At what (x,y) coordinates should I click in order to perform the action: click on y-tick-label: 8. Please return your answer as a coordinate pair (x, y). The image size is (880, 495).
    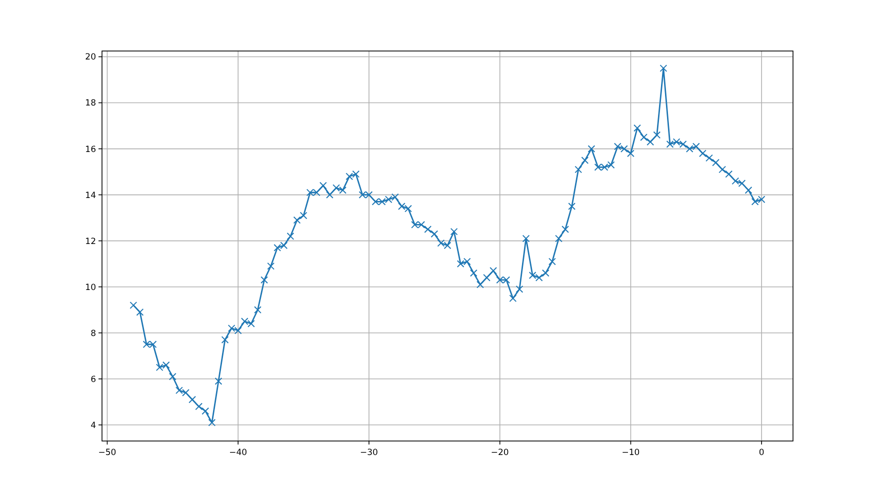
    Looking at the image, I should click on (93, 333).